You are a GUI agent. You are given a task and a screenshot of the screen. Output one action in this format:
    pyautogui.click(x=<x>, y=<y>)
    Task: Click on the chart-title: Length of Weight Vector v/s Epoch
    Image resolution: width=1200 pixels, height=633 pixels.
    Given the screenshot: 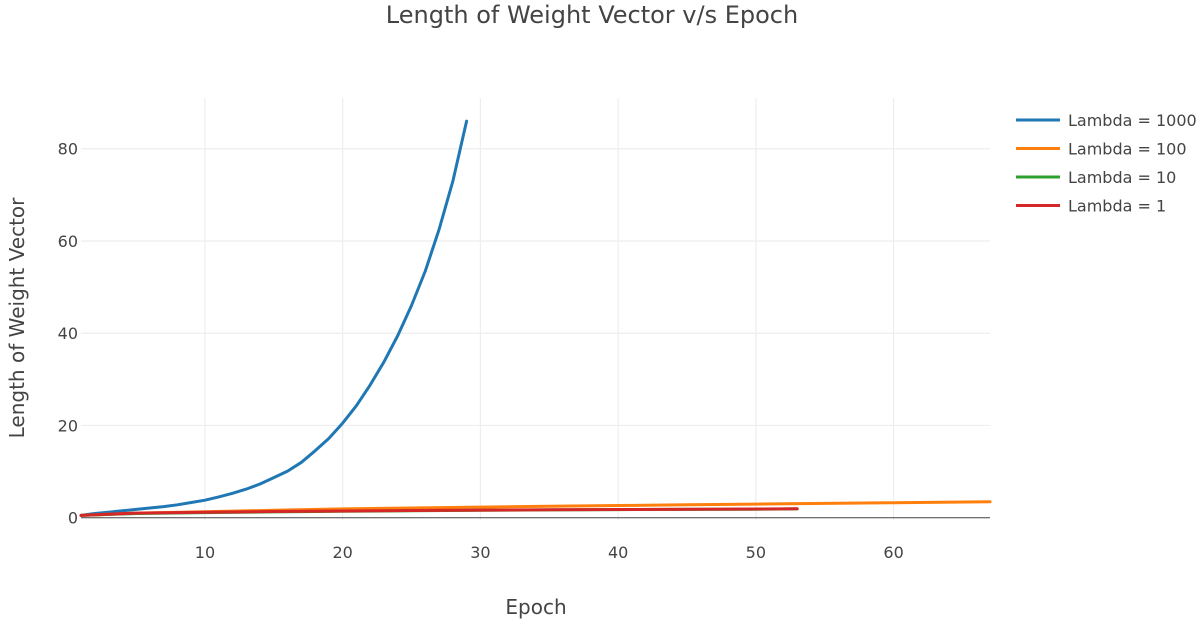 What is the action you would take?
    pyautogui.click(x=592, y=15)
    